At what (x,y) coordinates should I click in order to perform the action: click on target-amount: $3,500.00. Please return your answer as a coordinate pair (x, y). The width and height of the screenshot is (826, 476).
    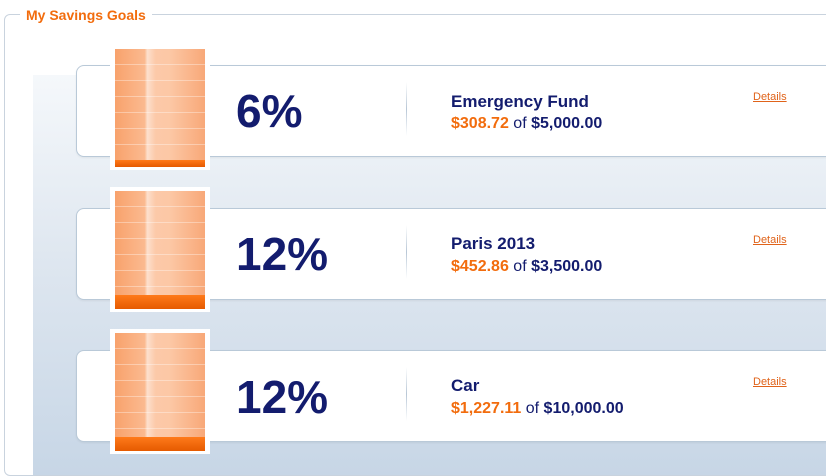
    Looking at the image, I should click on (567, 266).